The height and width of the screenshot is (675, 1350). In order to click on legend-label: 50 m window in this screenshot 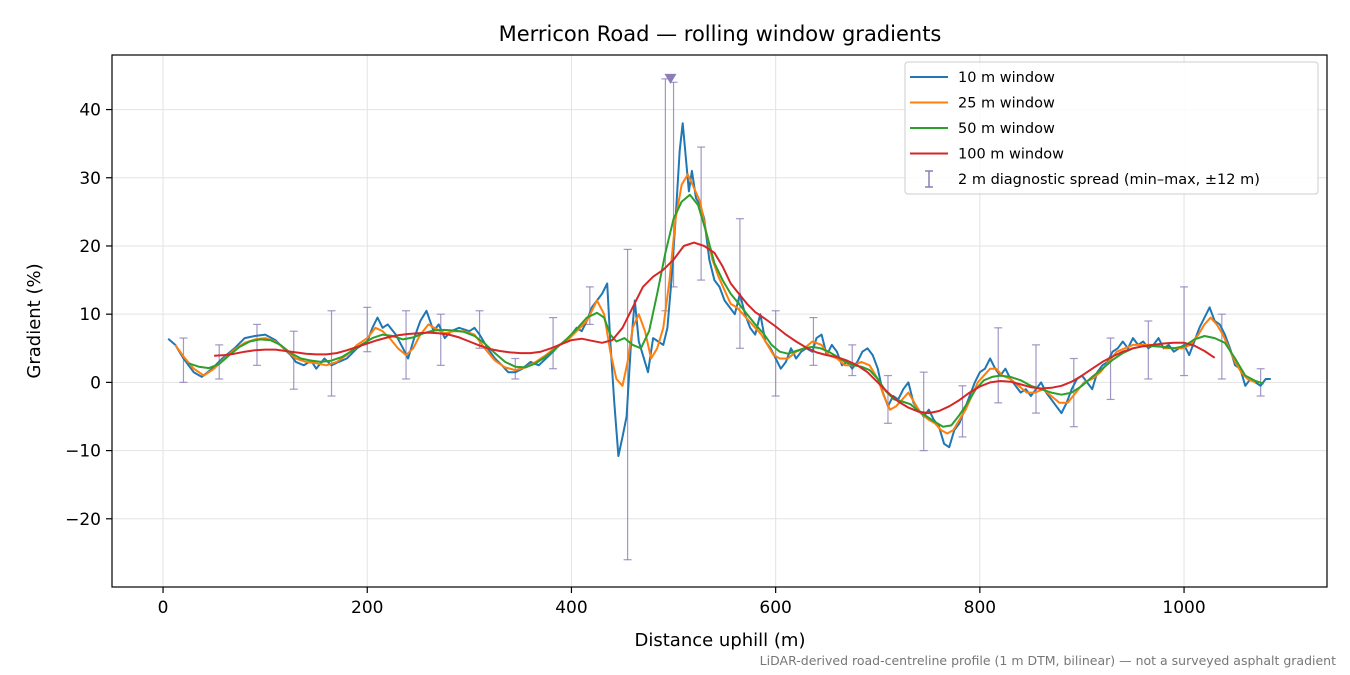, I will do `click(1006, 129)`.